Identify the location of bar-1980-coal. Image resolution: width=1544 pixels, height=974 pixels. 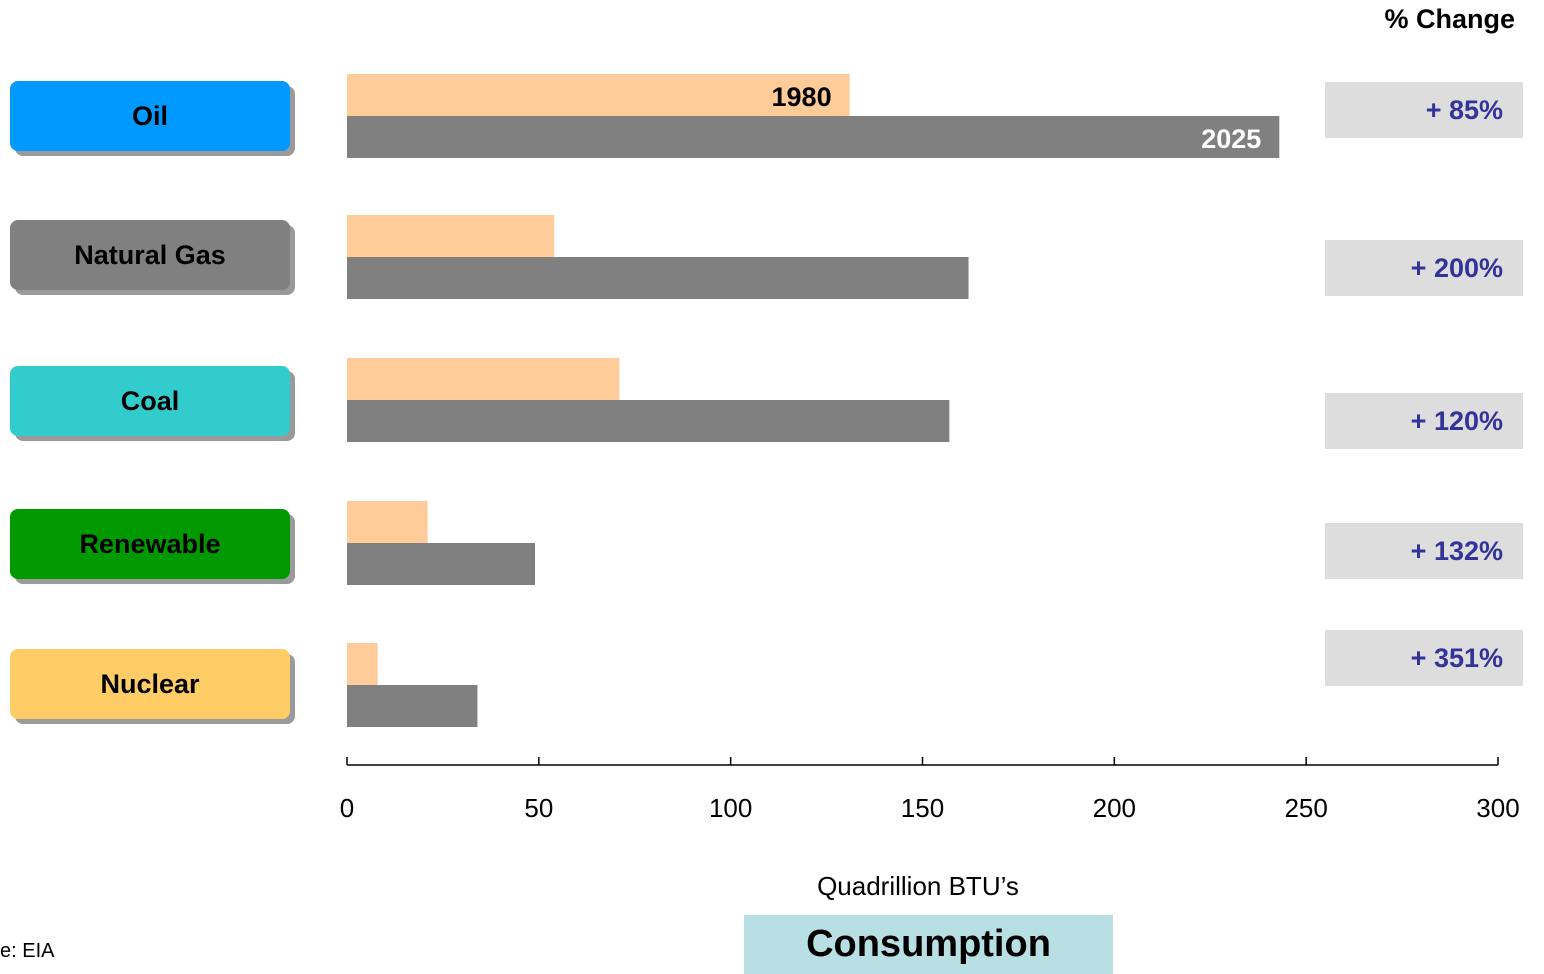
(483, 379).